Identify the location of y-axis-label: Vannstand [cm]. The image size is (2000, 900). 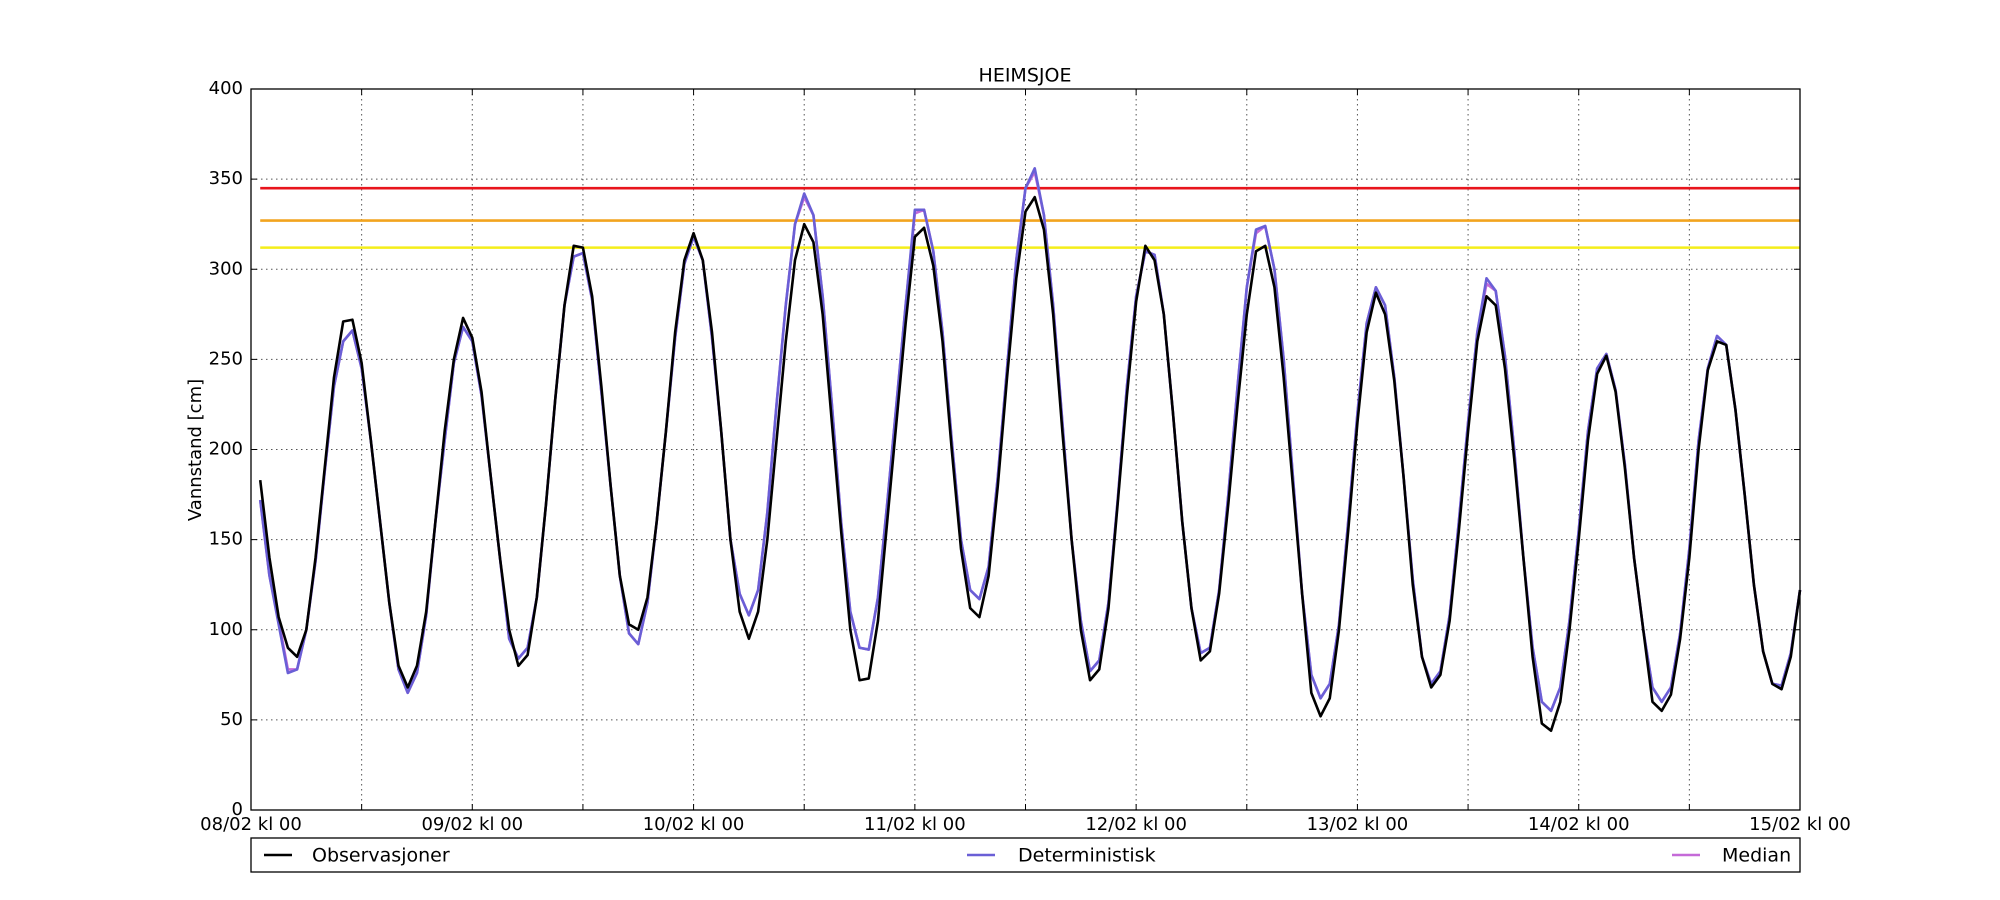
(195, 450).